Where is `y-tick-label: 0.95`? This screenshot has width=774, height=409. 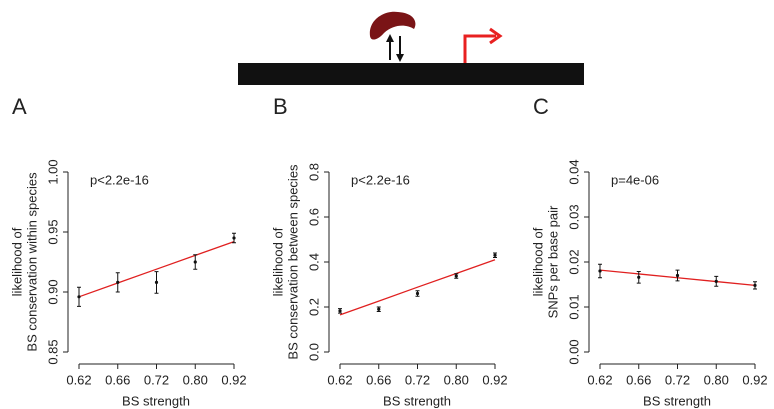
y-tick-label: 0.95 is located at coordinates (52, 231).